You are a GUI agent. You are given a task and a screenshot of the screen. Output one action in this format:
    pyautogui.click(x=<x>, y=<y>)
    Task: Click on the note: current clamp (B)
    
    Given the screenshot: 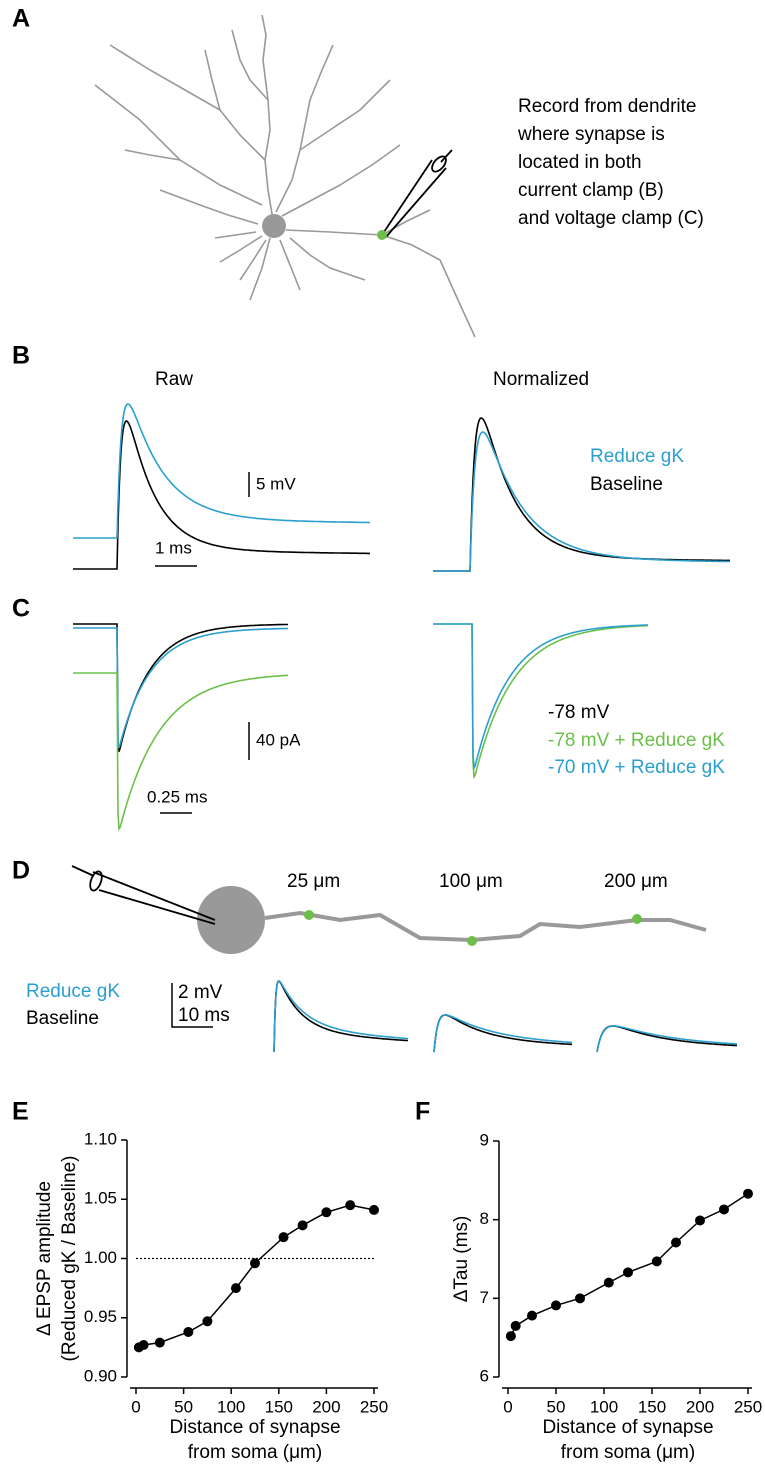 What is the action you would take?
    pyautogui.click(x=591, y=190)
    